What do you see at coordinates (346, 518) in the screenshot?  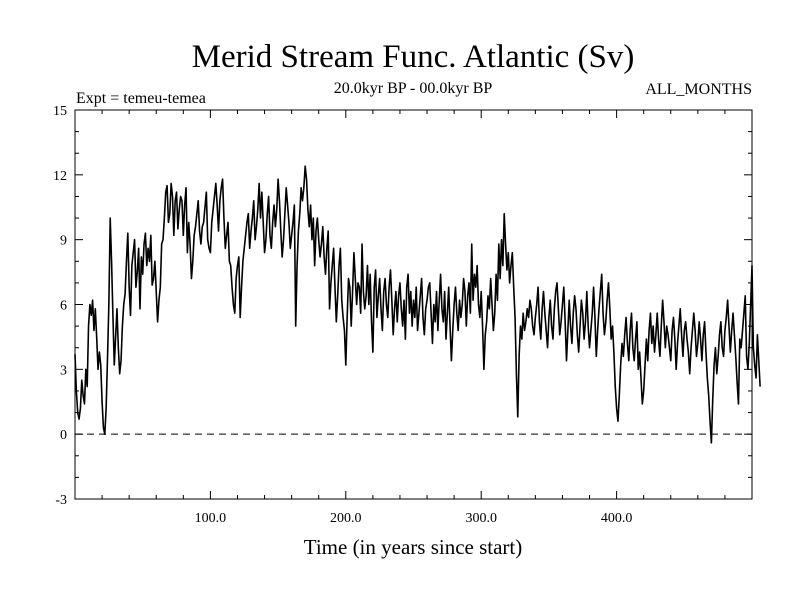 I see `x-tick-label: 200.0` at bounding box center [346, 518].